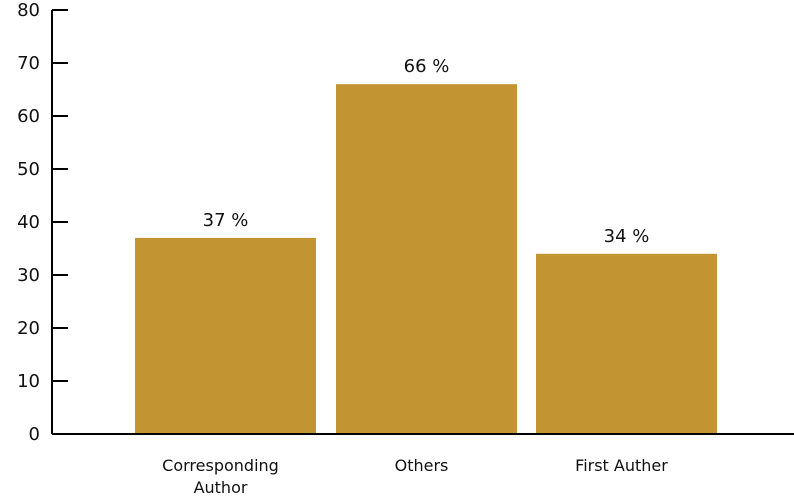 The image size is (794, 503). What do you see at coordinates (221, 487) in the screenshot?
I see `category-label-line: Author` at bounding box center [221, 487].